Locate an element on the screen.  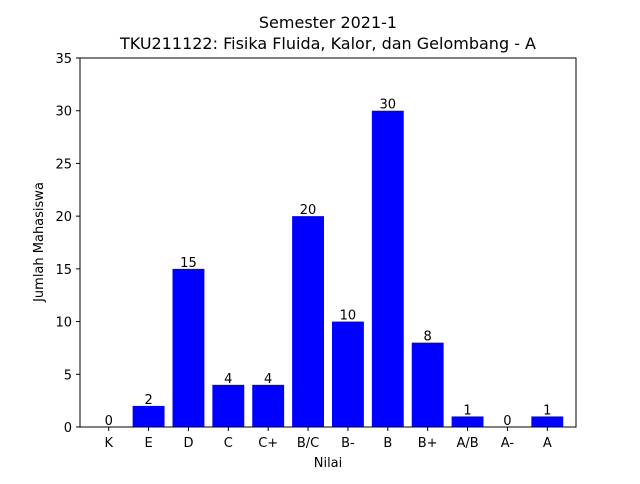
x-tick-label: B- is located at coordinates (348, 443).